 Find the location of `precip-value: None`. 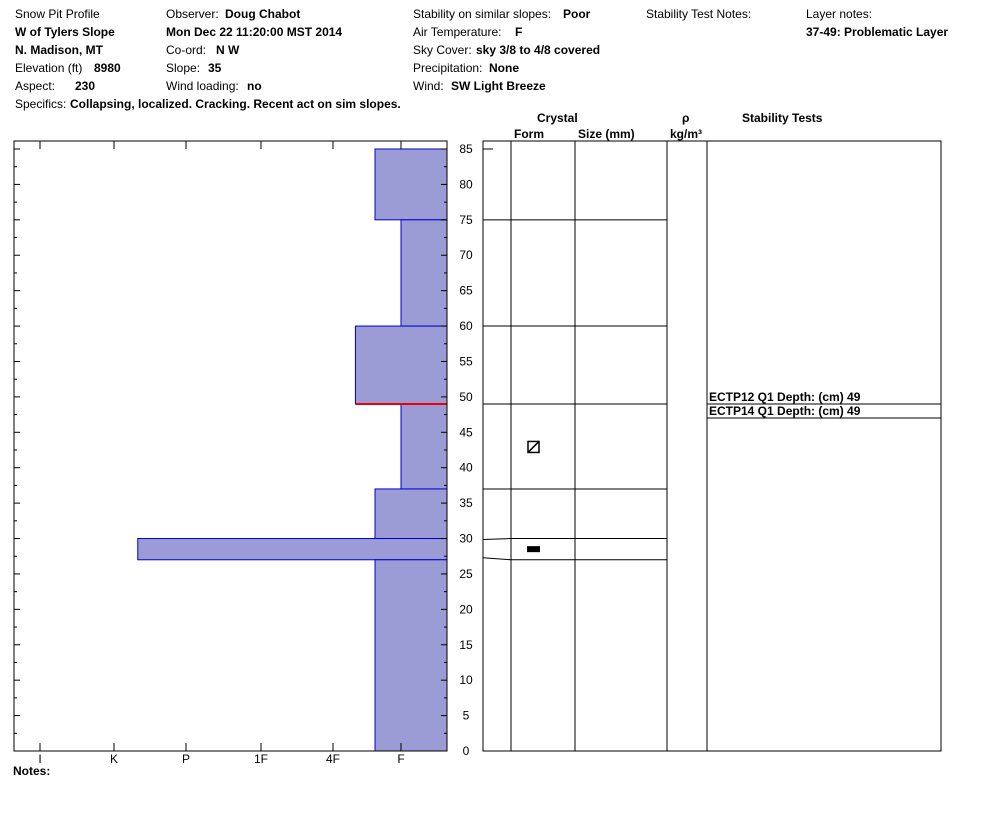

precip-value: None is located at coordinates (504, 68).